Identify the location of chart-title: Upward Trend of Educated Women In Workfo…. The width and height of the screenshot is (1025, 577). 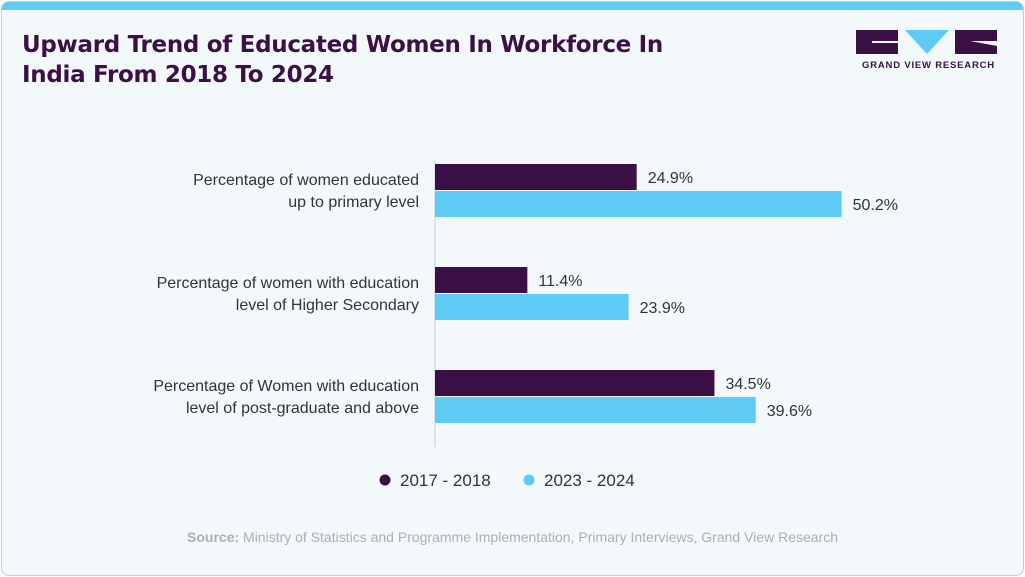
(342, 60).